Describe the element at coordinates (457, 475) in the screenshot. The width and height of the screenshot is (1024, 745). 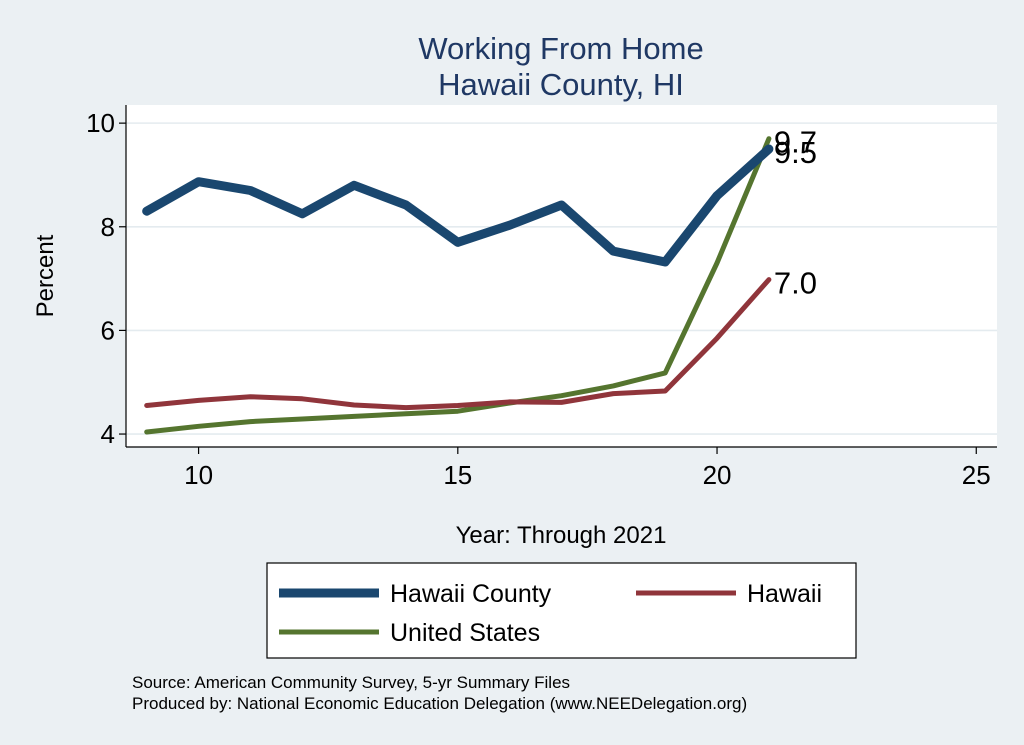
I see `x-tick-label-15: 15` at that location.